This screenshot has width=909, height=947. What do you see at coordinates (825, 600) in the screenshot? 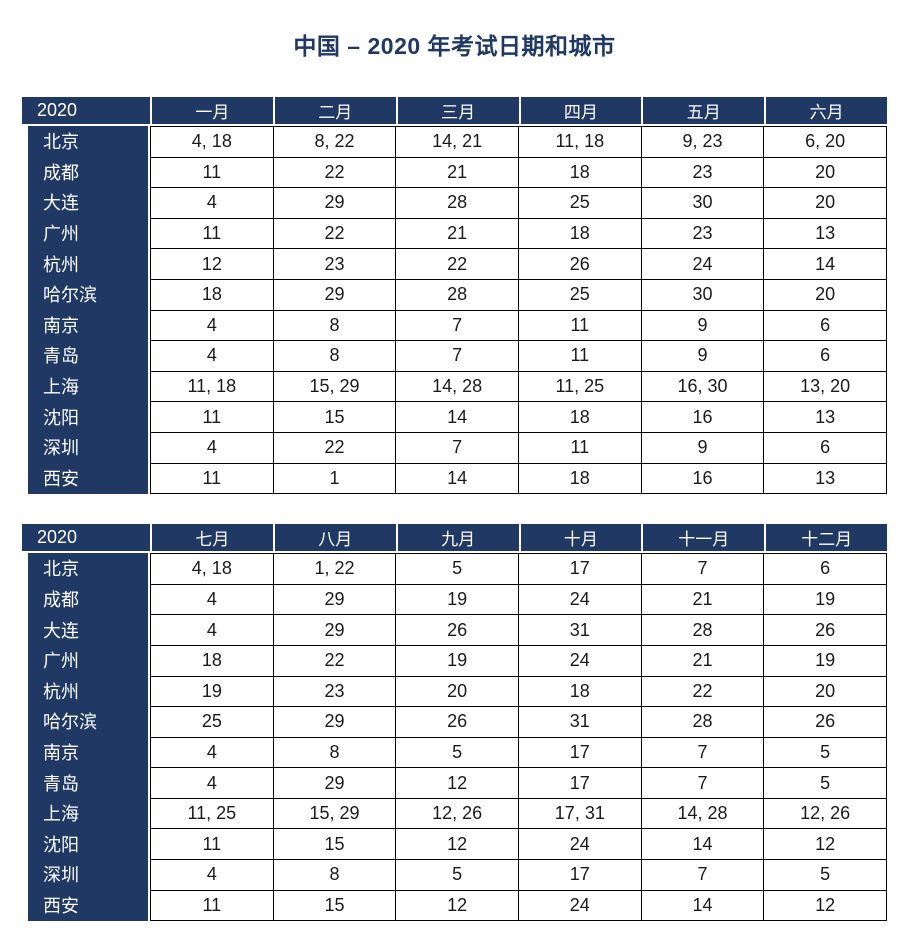
I see `date-cell: 19` at bounding box center [825, 600].